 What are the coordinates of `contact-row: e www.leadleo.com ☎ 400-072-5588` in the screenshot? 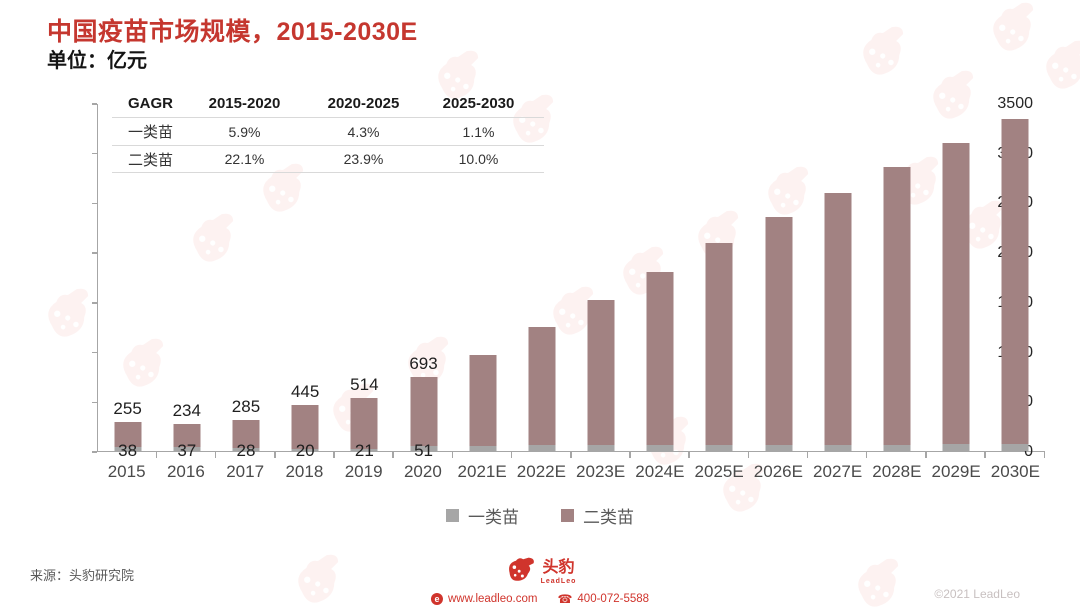 It's located at (540, 599).